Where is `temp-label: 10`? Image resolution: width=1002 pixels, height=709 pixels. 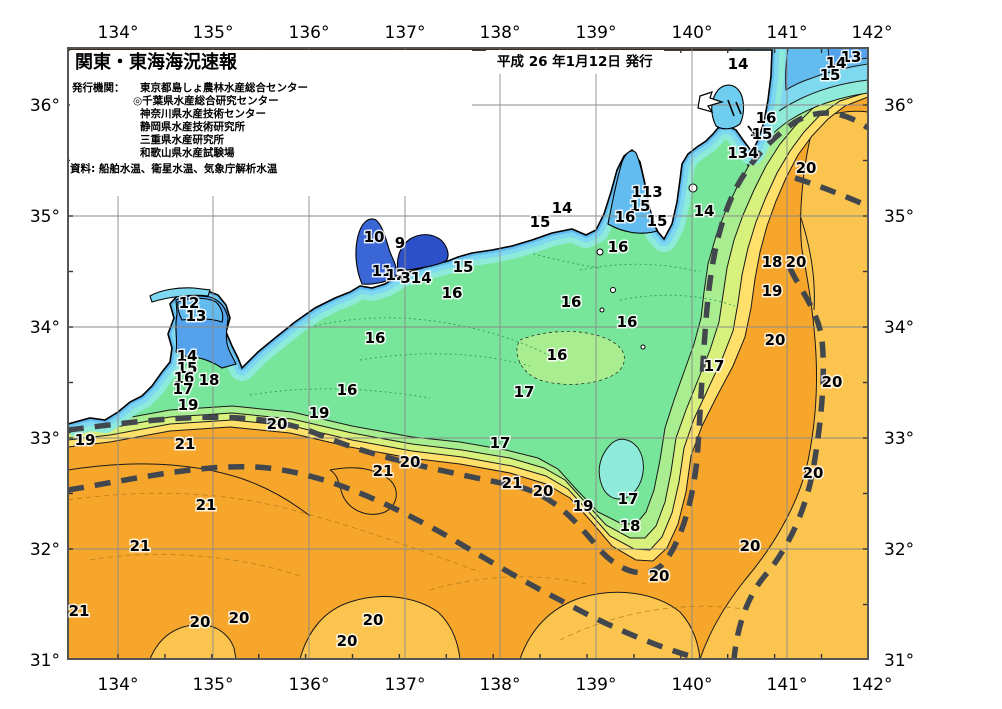
temp-label: 10 is located at coordinates (374, 237).